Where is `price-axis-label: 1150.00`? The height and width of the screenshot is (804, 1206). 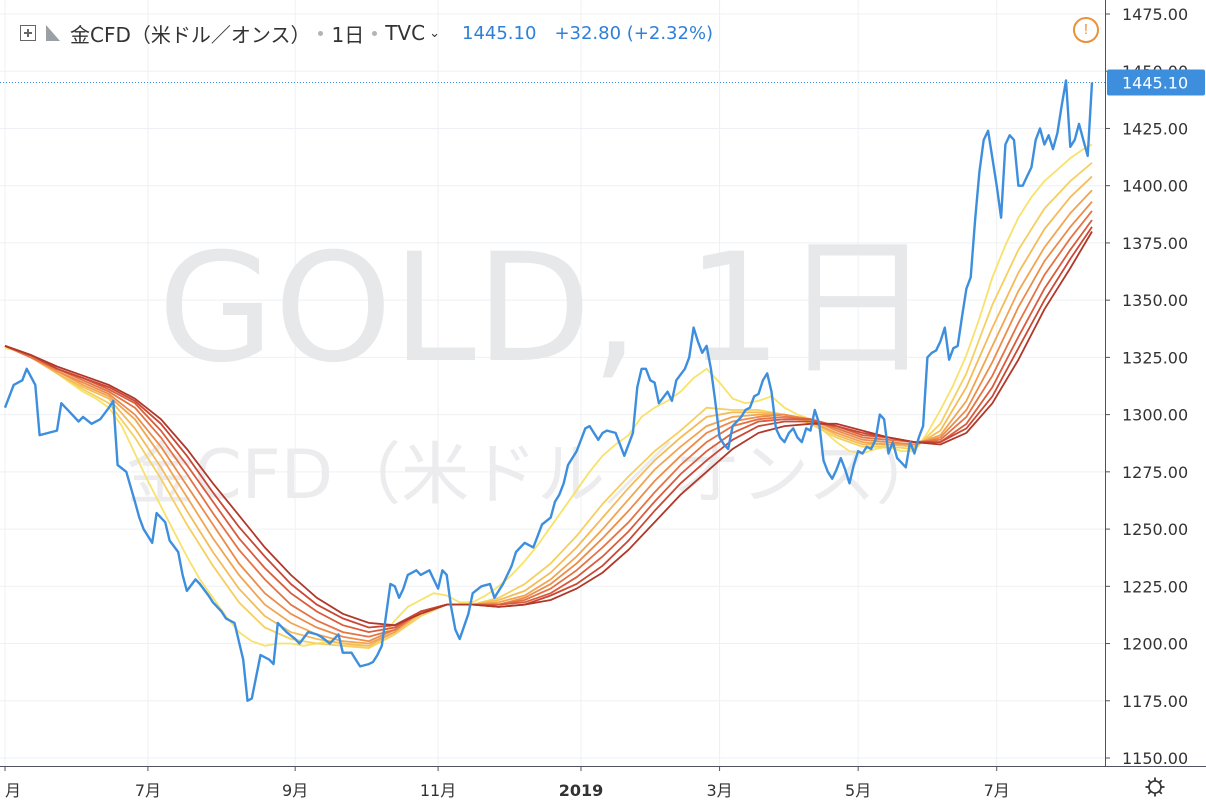 price-axis-label: 1150.00 is located at coordinates (1155, 758).